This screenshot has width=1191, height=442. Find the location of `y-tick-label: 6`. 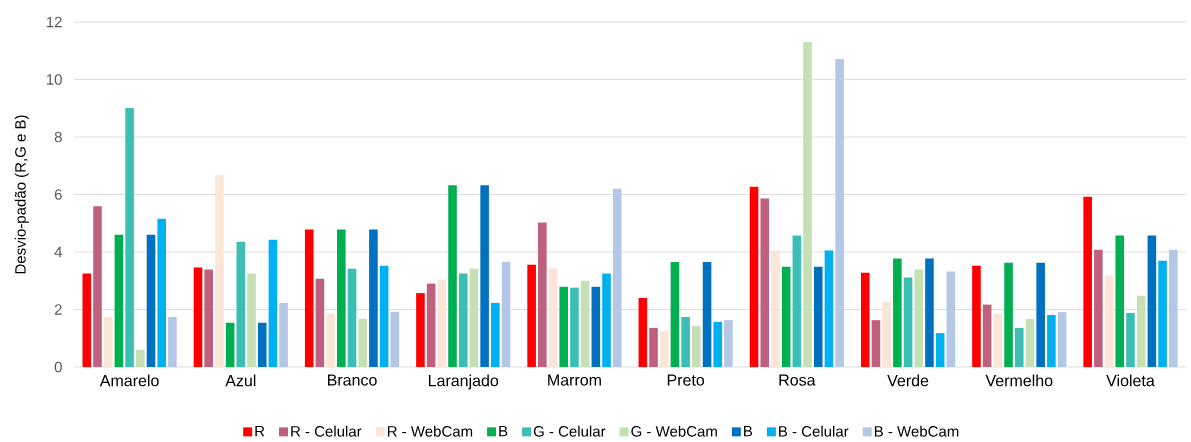

y-tick-label: 6 is located at coordinates (58, 194).